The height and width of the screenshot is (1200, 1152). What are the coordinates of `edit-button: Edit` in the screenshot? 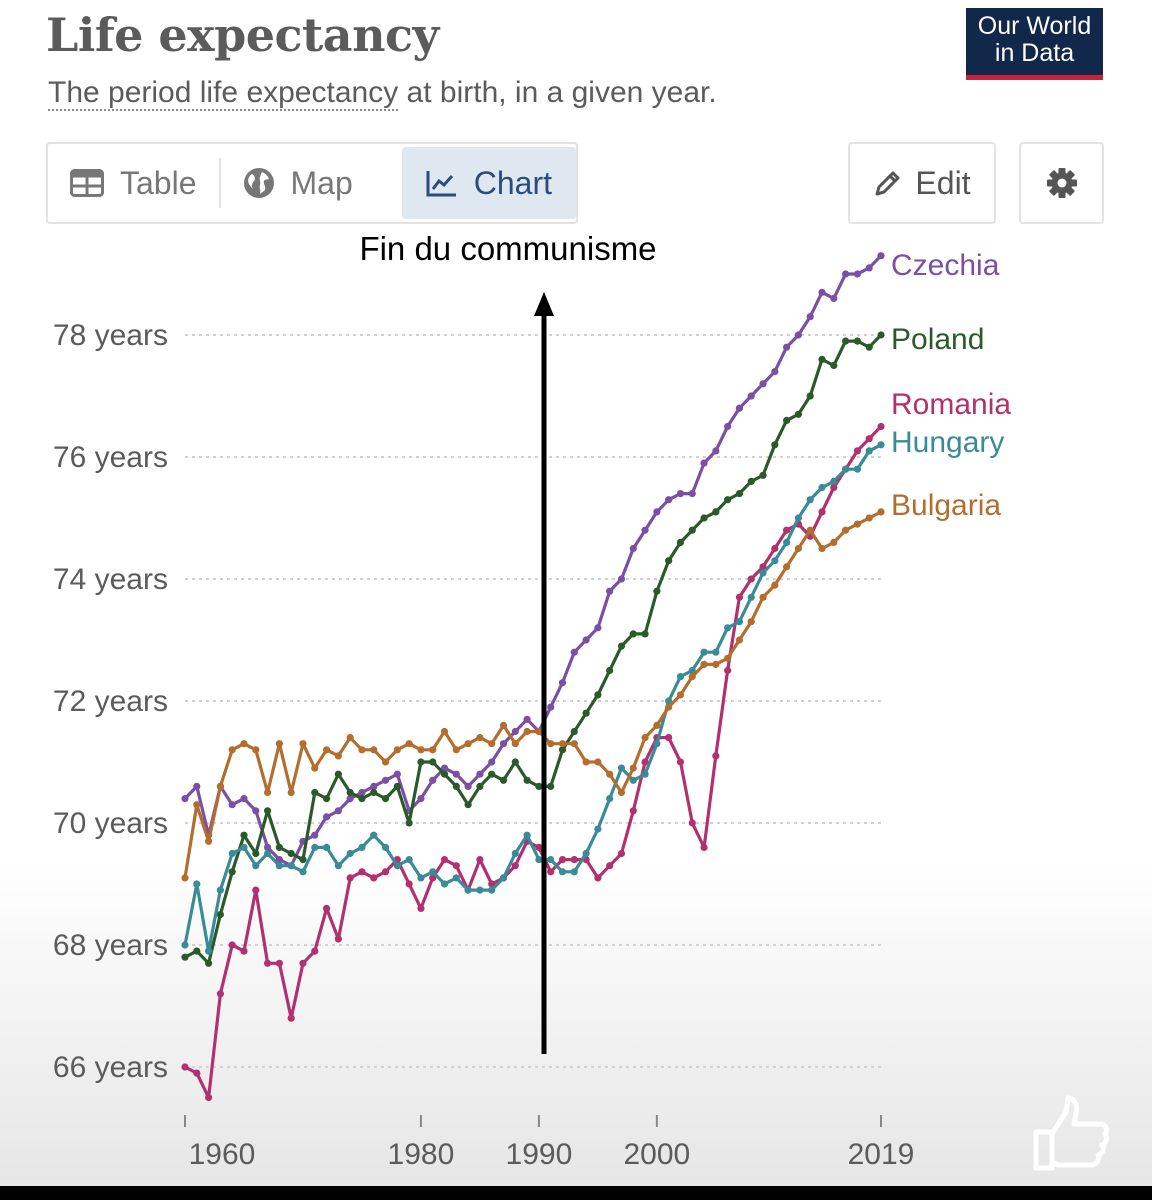 It's located at (922, 183).